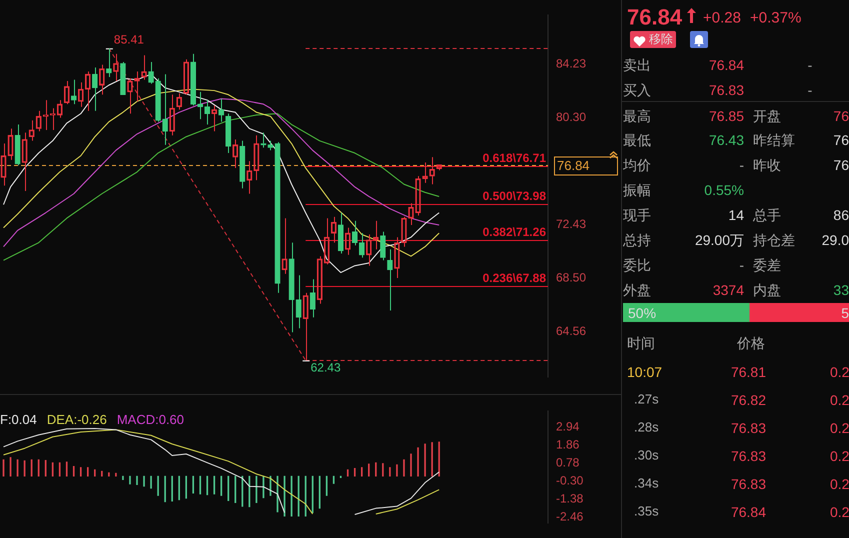 The width and height of the screenshot is (849, 538). Describe the element at coordinates (325, 367) in the screenshot. I see `annotation: 62.43` at that location.